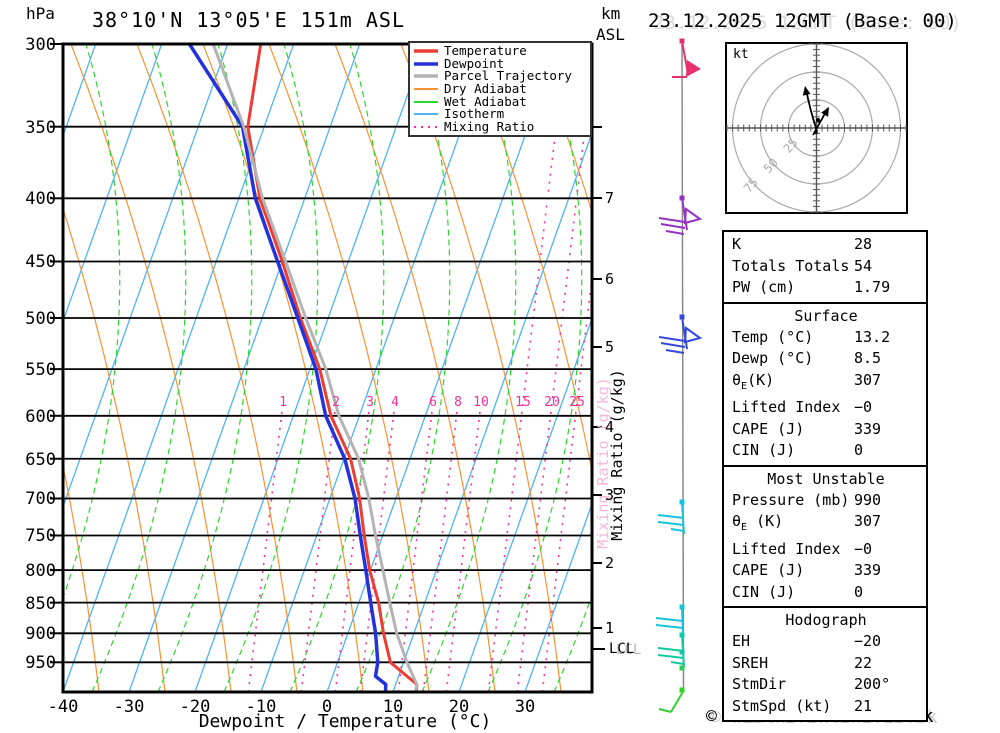 Image resolution: width=1000 pixels, height=733 pixels. I want to click on table-row: StmSpd (kt) 21, so click(826, 707).